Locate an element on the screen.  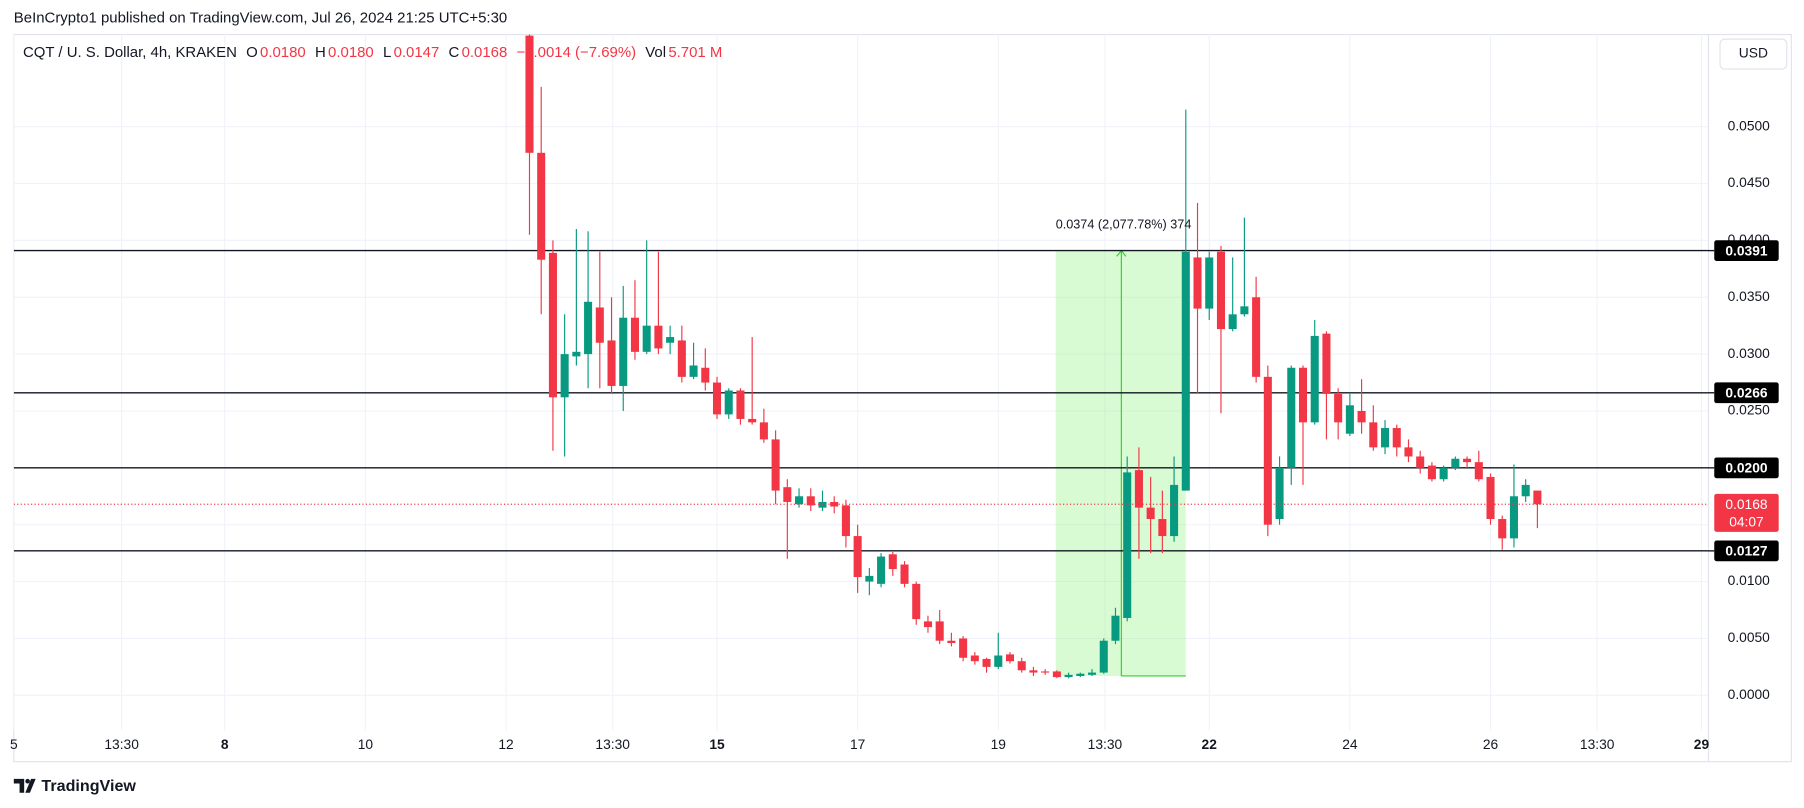
legend-value: 0.0168 is located at coordinates (485, 52).